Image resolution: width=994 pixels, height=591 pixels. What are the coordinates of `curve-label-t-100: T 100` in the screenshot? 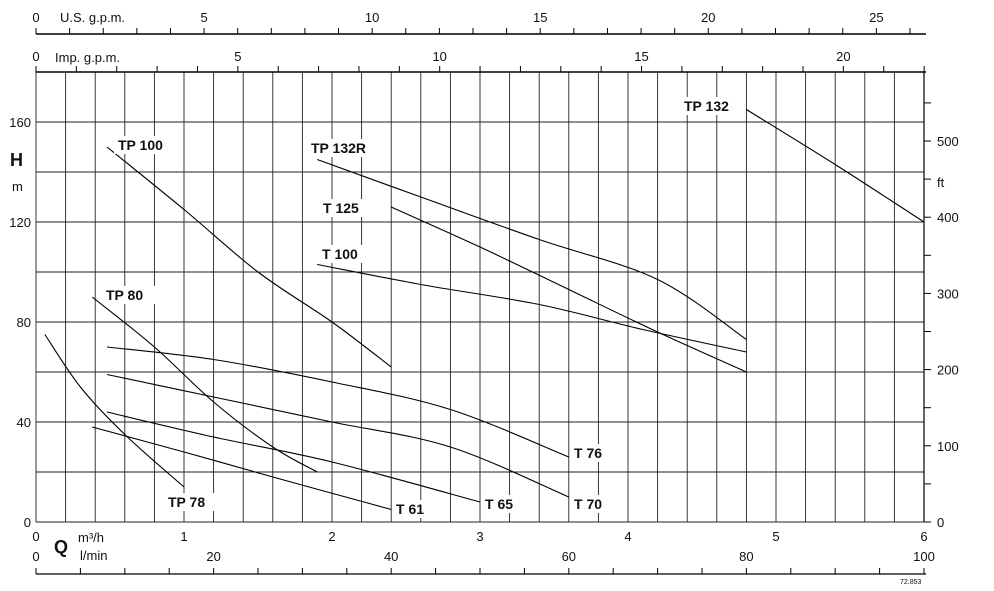 It's located at (340, 254).